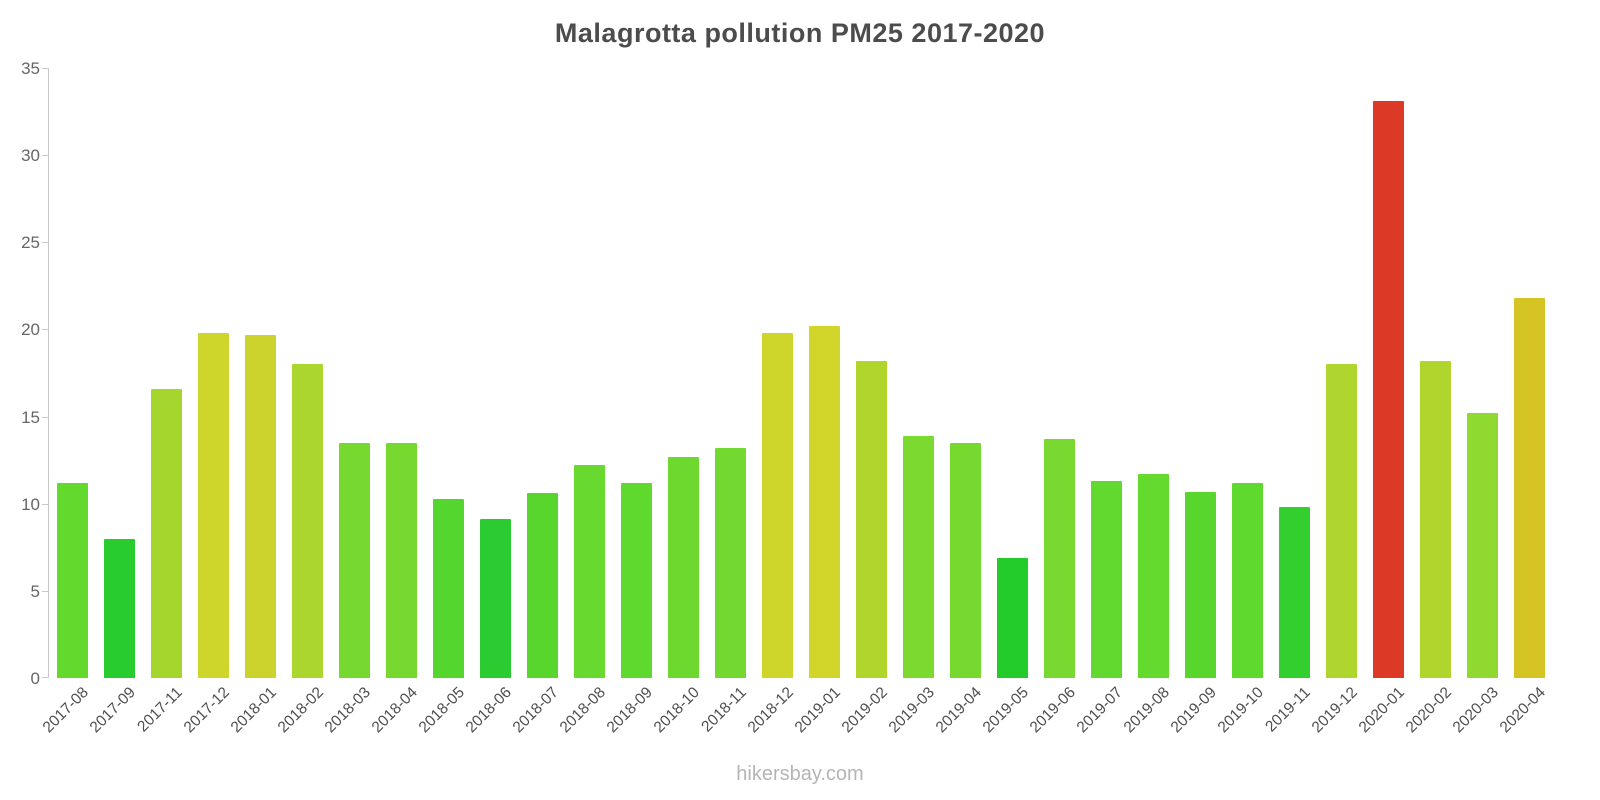 The image size is (1600, 800). What do you see at coordinates (30, 68) in the screenshot?
I see `y-tick-label: 35` at bounding box center [30, 68].